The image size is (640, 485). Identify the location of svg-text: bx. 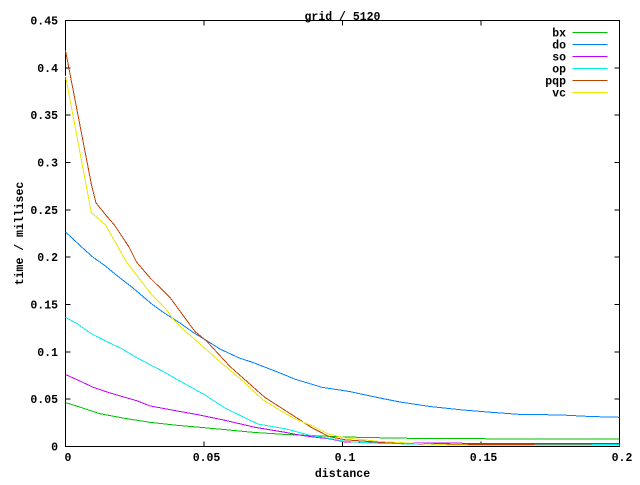
(559, 34).